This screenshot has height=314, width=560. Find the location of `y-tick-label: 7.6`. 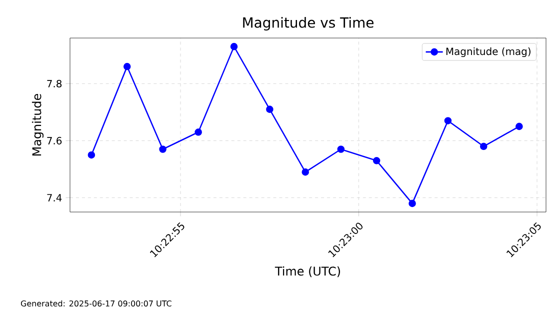

y-tick-label: 7.6 is located at coordinates (54, 140).